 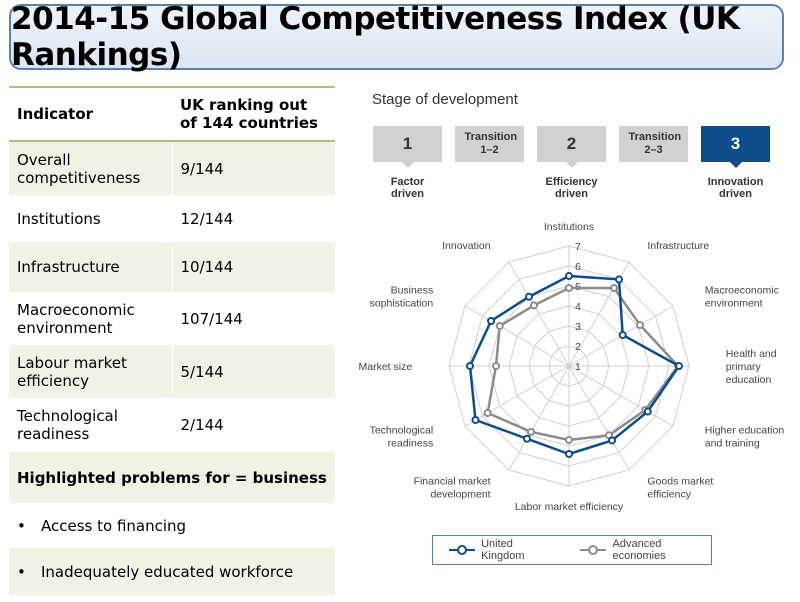 What do you see at coordinates (445, 99) in the screenshot?
I see `stage-title: Stage of development` at bounding box center [445, 99].